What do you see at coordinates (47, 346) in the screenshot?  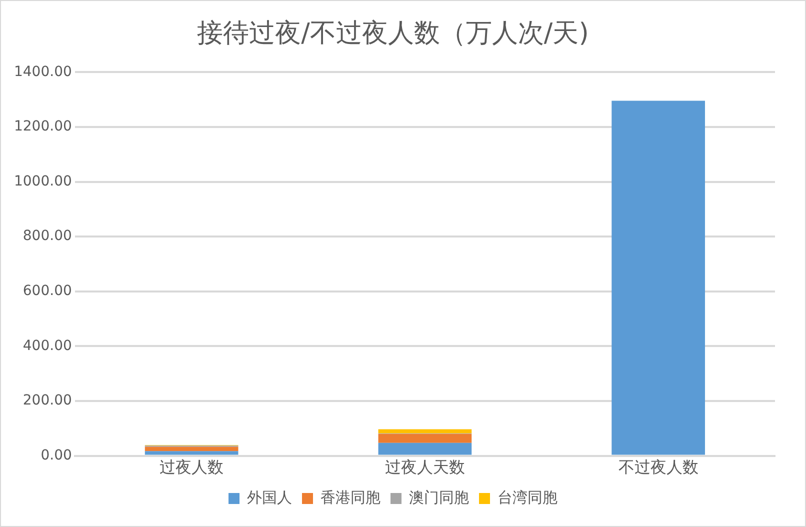 I see `y-tick-label: 400.00` at bounding box center [47, 346].